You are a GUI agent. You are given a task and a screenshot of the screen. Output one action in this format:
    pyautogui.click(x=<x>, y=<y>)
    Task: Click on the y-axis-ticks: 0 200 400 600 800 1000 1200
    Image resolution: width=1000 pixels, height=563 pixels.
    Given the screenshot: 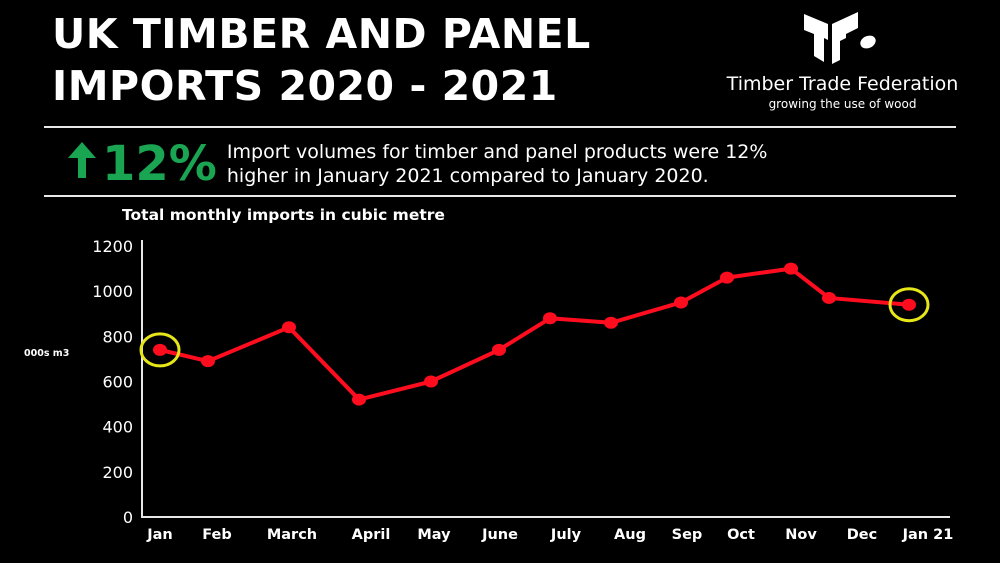 What is the action you would take?
    pyautogui.click(x=112, y=382)
    